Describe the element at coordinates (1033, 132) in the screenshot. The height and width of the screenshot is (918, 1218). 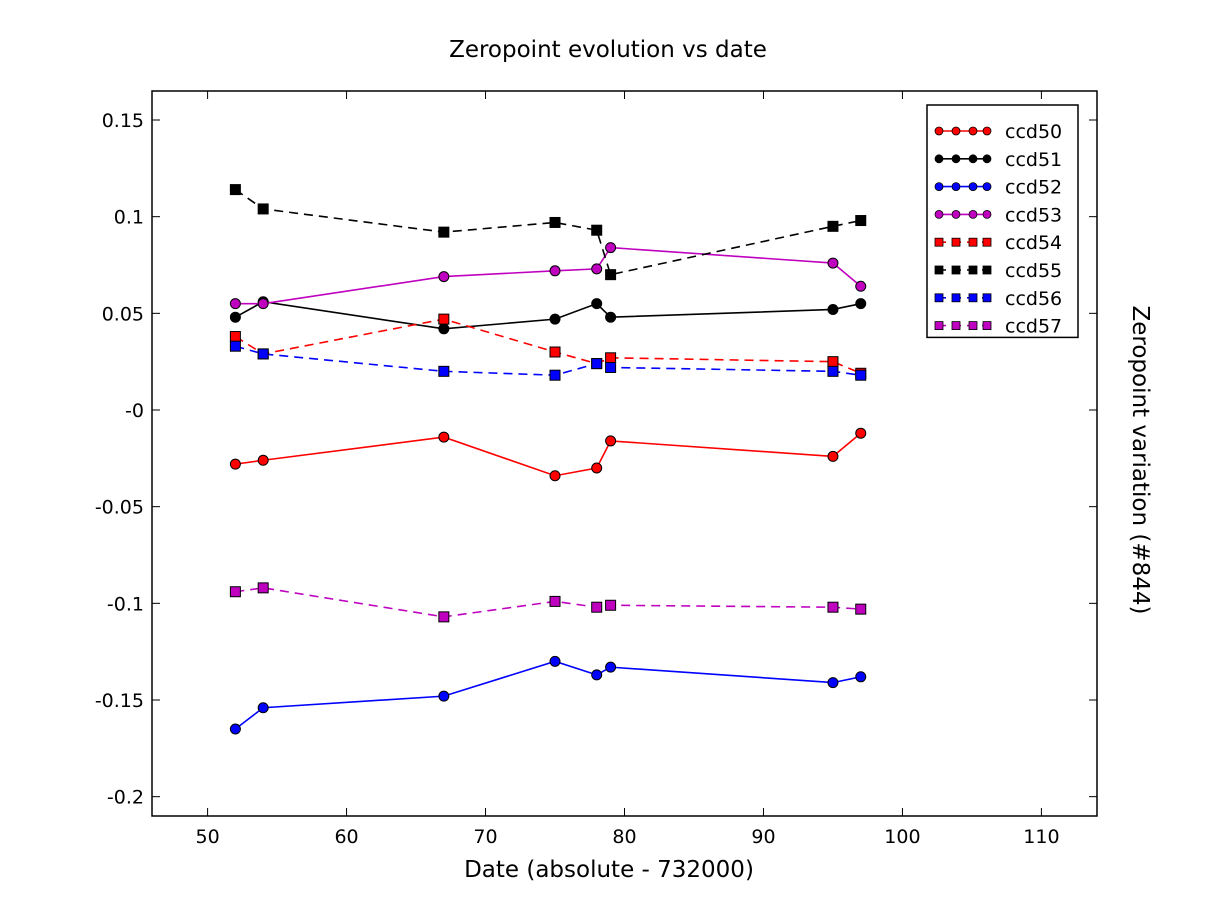
I see `legend-label: ccd50` at that location.